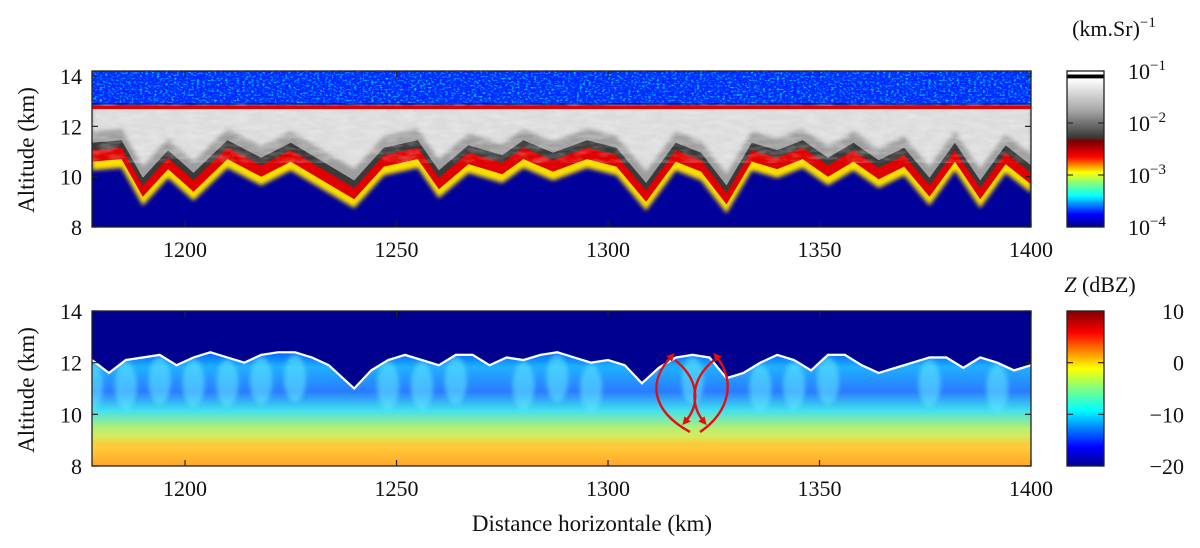 Image resolution: width=1200 pixels, height=548 pixels. What do you see at coordinates (561, 349) in the screenshot?
I see `bottom-above-cloud-mask` at bounding box center [561, 349].